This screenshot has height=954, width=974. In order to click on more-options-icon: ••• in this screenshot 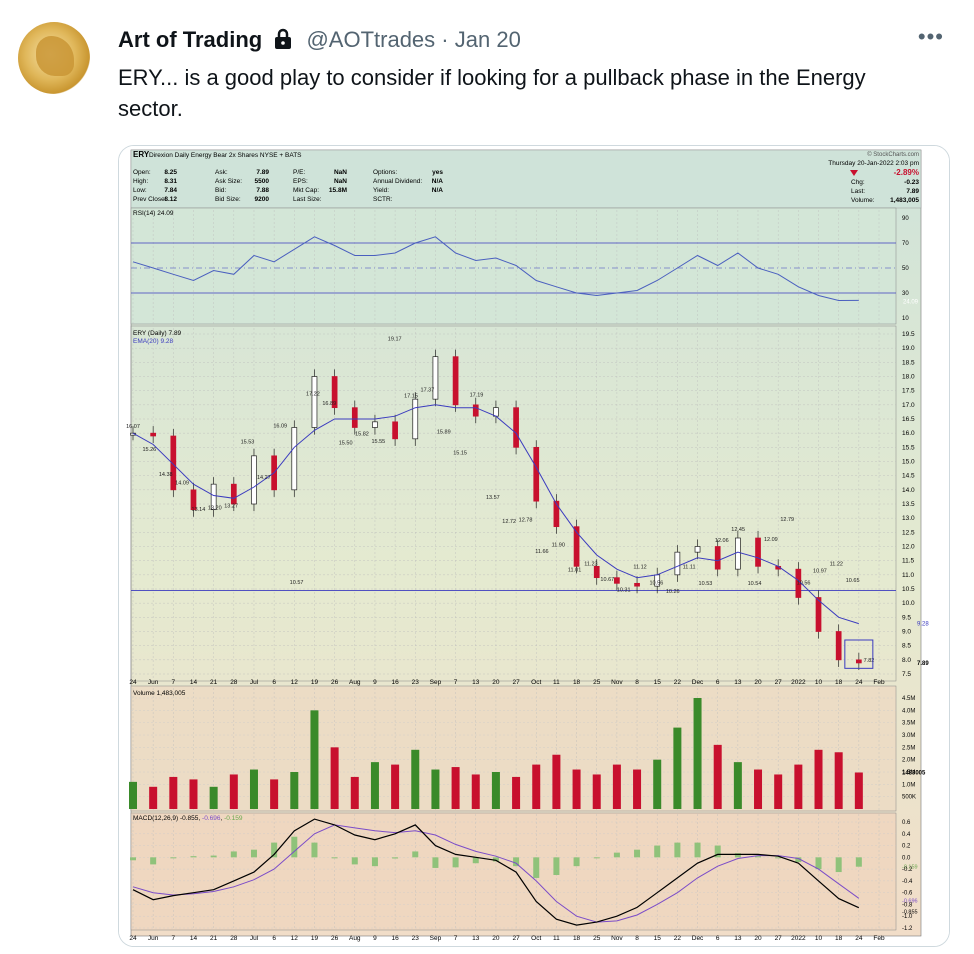, I will do `click(930, 36)`.